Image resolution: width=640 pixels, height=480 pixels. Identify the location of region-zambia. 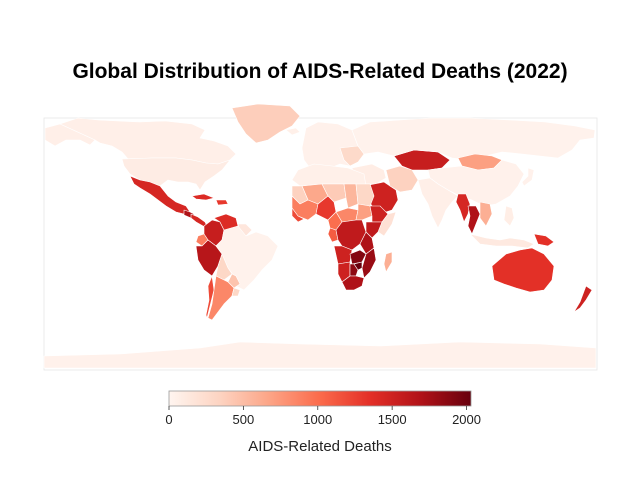
(358, 257).